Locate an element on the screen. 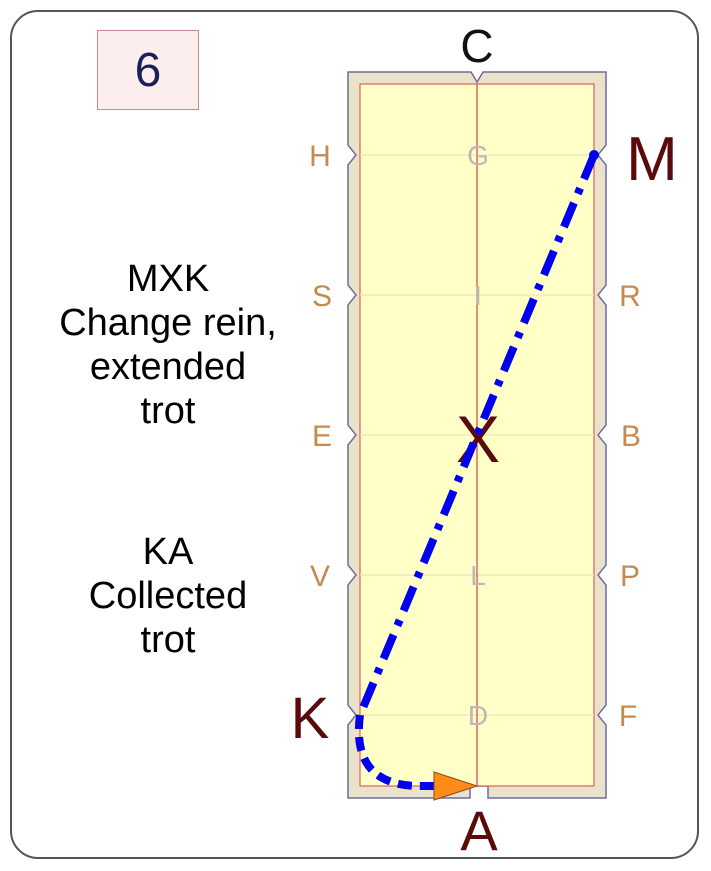 The image size is (711, 871). route-start-dot is located at coordinates (594, 155).